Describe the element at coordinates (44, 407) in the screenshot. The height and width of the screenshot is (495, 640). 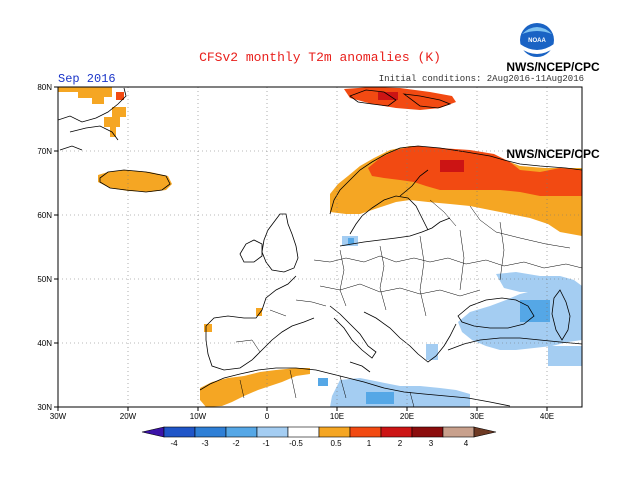
I see `lat-label: 30N` at that location.